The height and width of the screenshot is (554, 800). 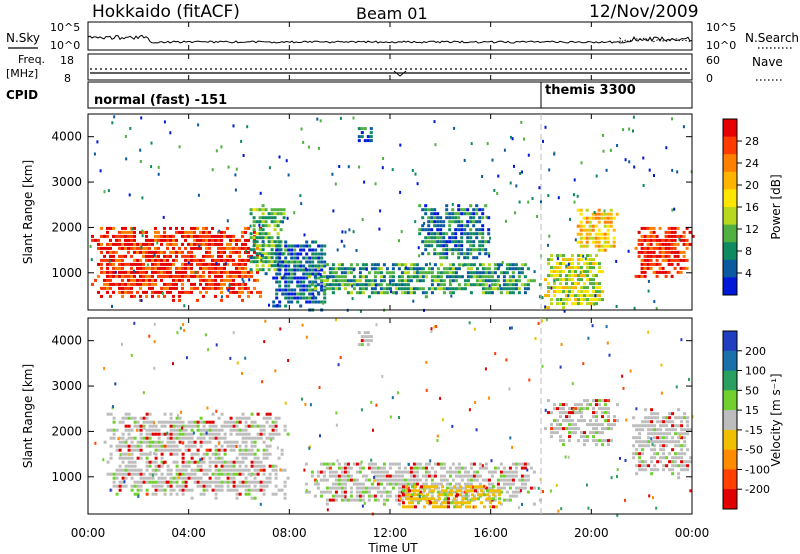 I want to click on scale-label: 15, so click(x=752, y=410).